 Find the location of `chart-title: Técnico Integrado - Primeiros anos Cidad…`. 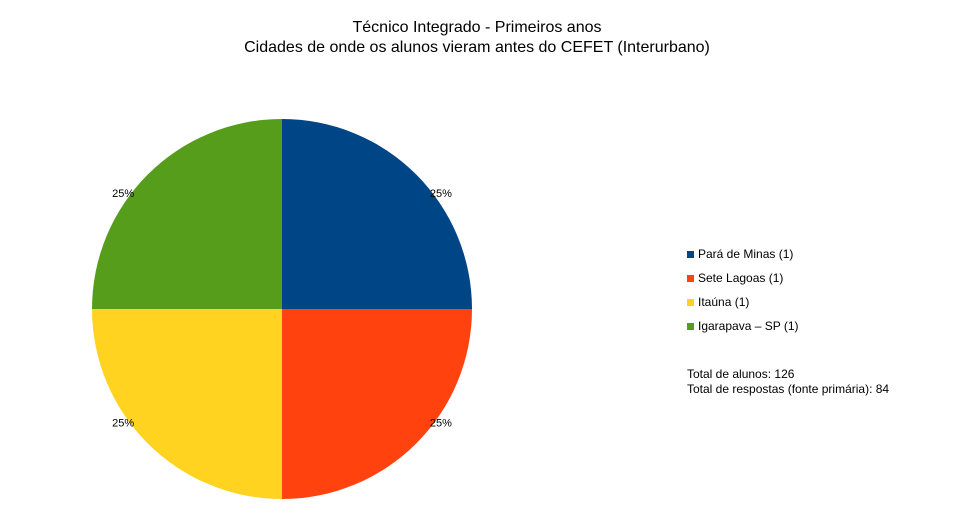

chart-title: Técnico Integrado - Primeiros anos Cidad… is located at coordinates (477, 38).